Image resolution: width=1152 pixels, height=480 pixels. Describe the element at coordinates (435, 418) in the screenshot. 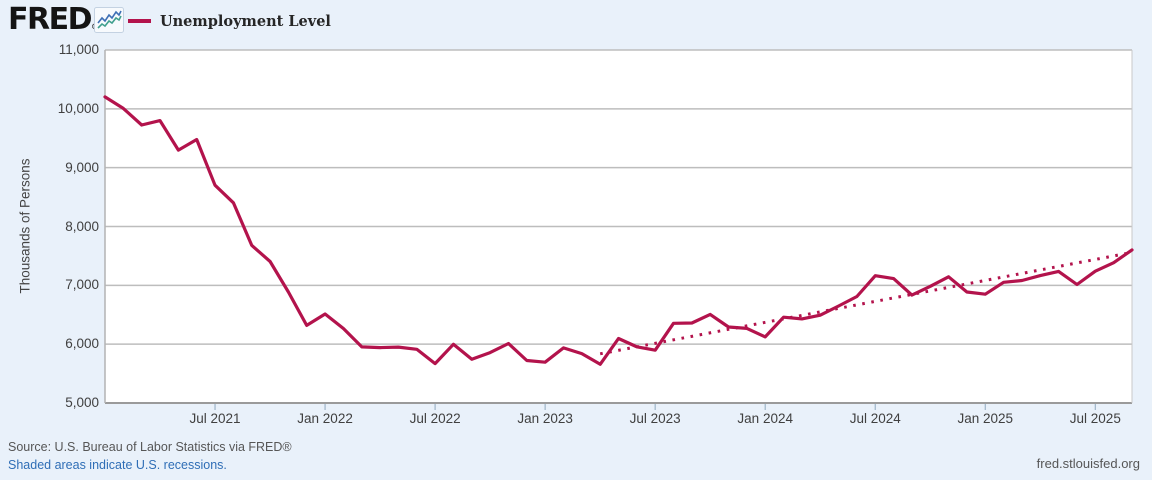

I see `x-tick-label: Jul 2022` at that location.